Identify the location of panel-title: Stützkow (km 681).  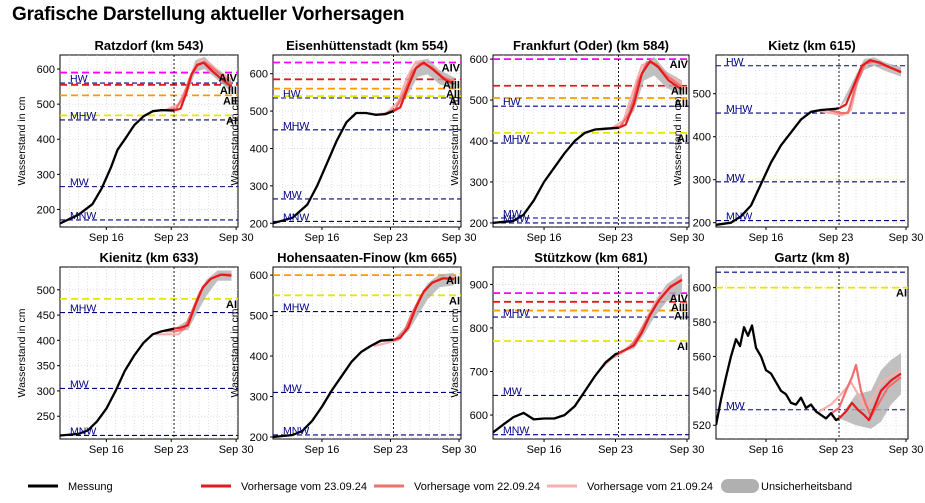
(590, 257).